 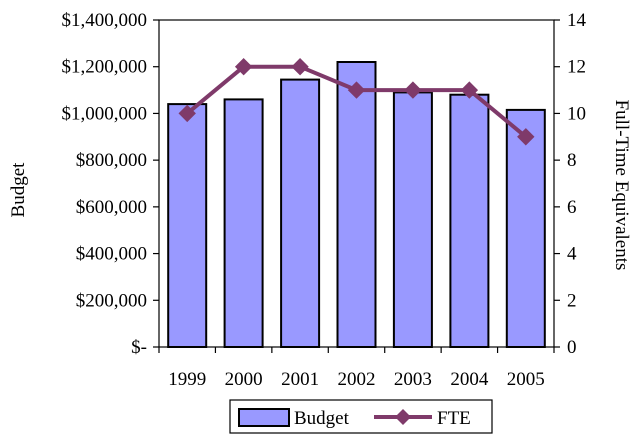 I want to click on y2-axis-tick-label: 6, so click(x=572, y=207).